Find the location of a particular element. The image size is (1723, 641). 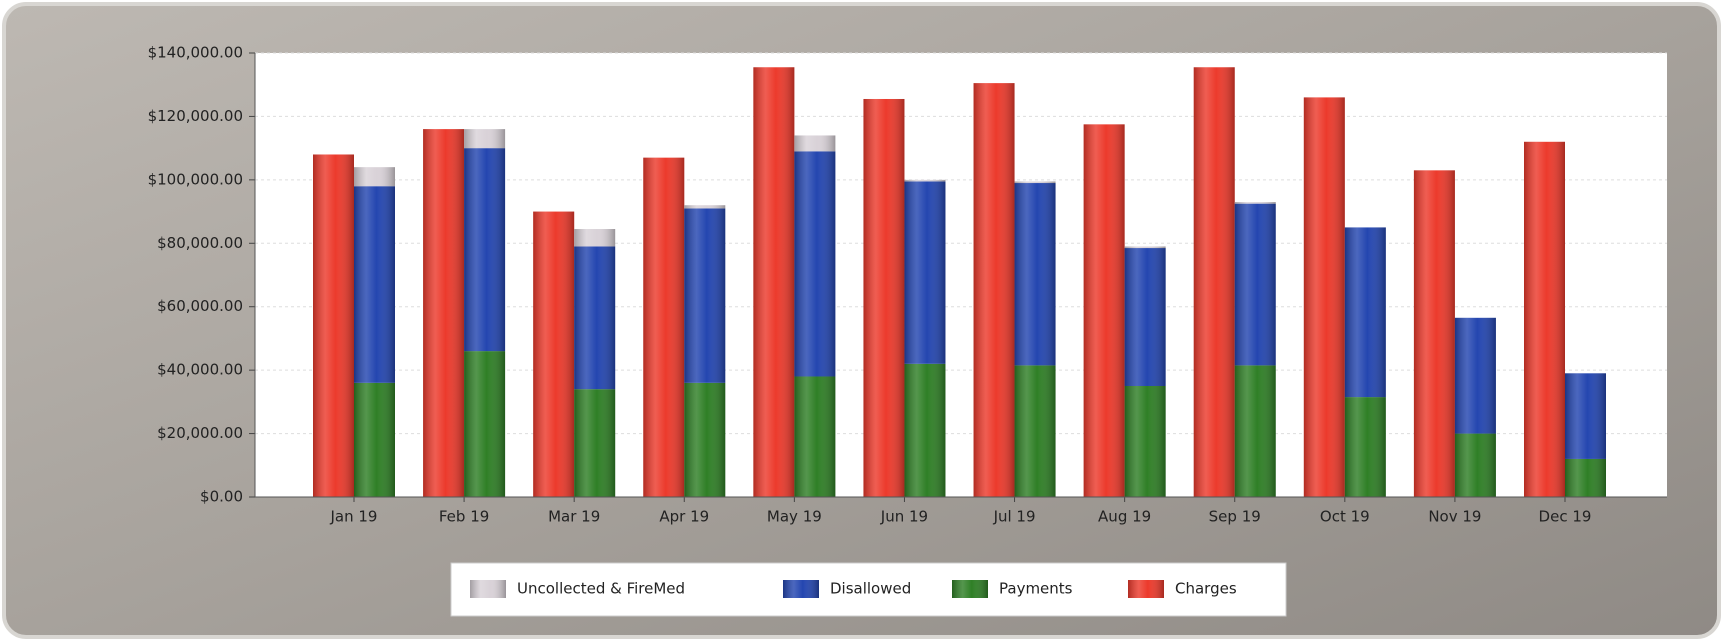

x-tick-label: Oct 19 is located at coordinates (1345, 517).